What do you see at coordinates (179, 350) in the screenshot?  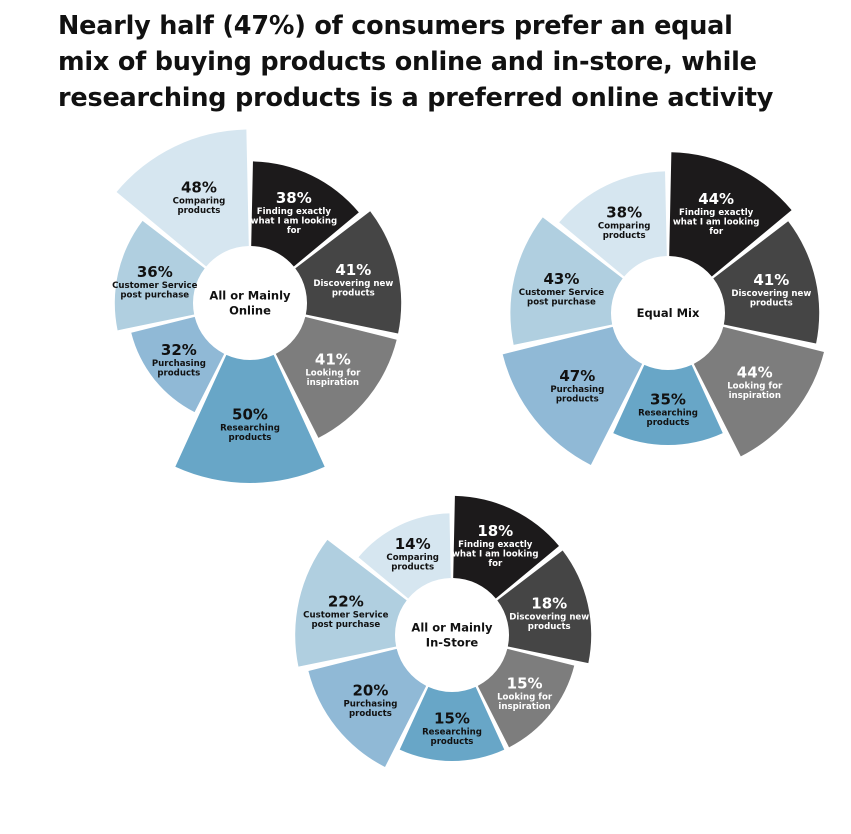 I see `slice-value-label: 32%` at bounding box center [179, 350].